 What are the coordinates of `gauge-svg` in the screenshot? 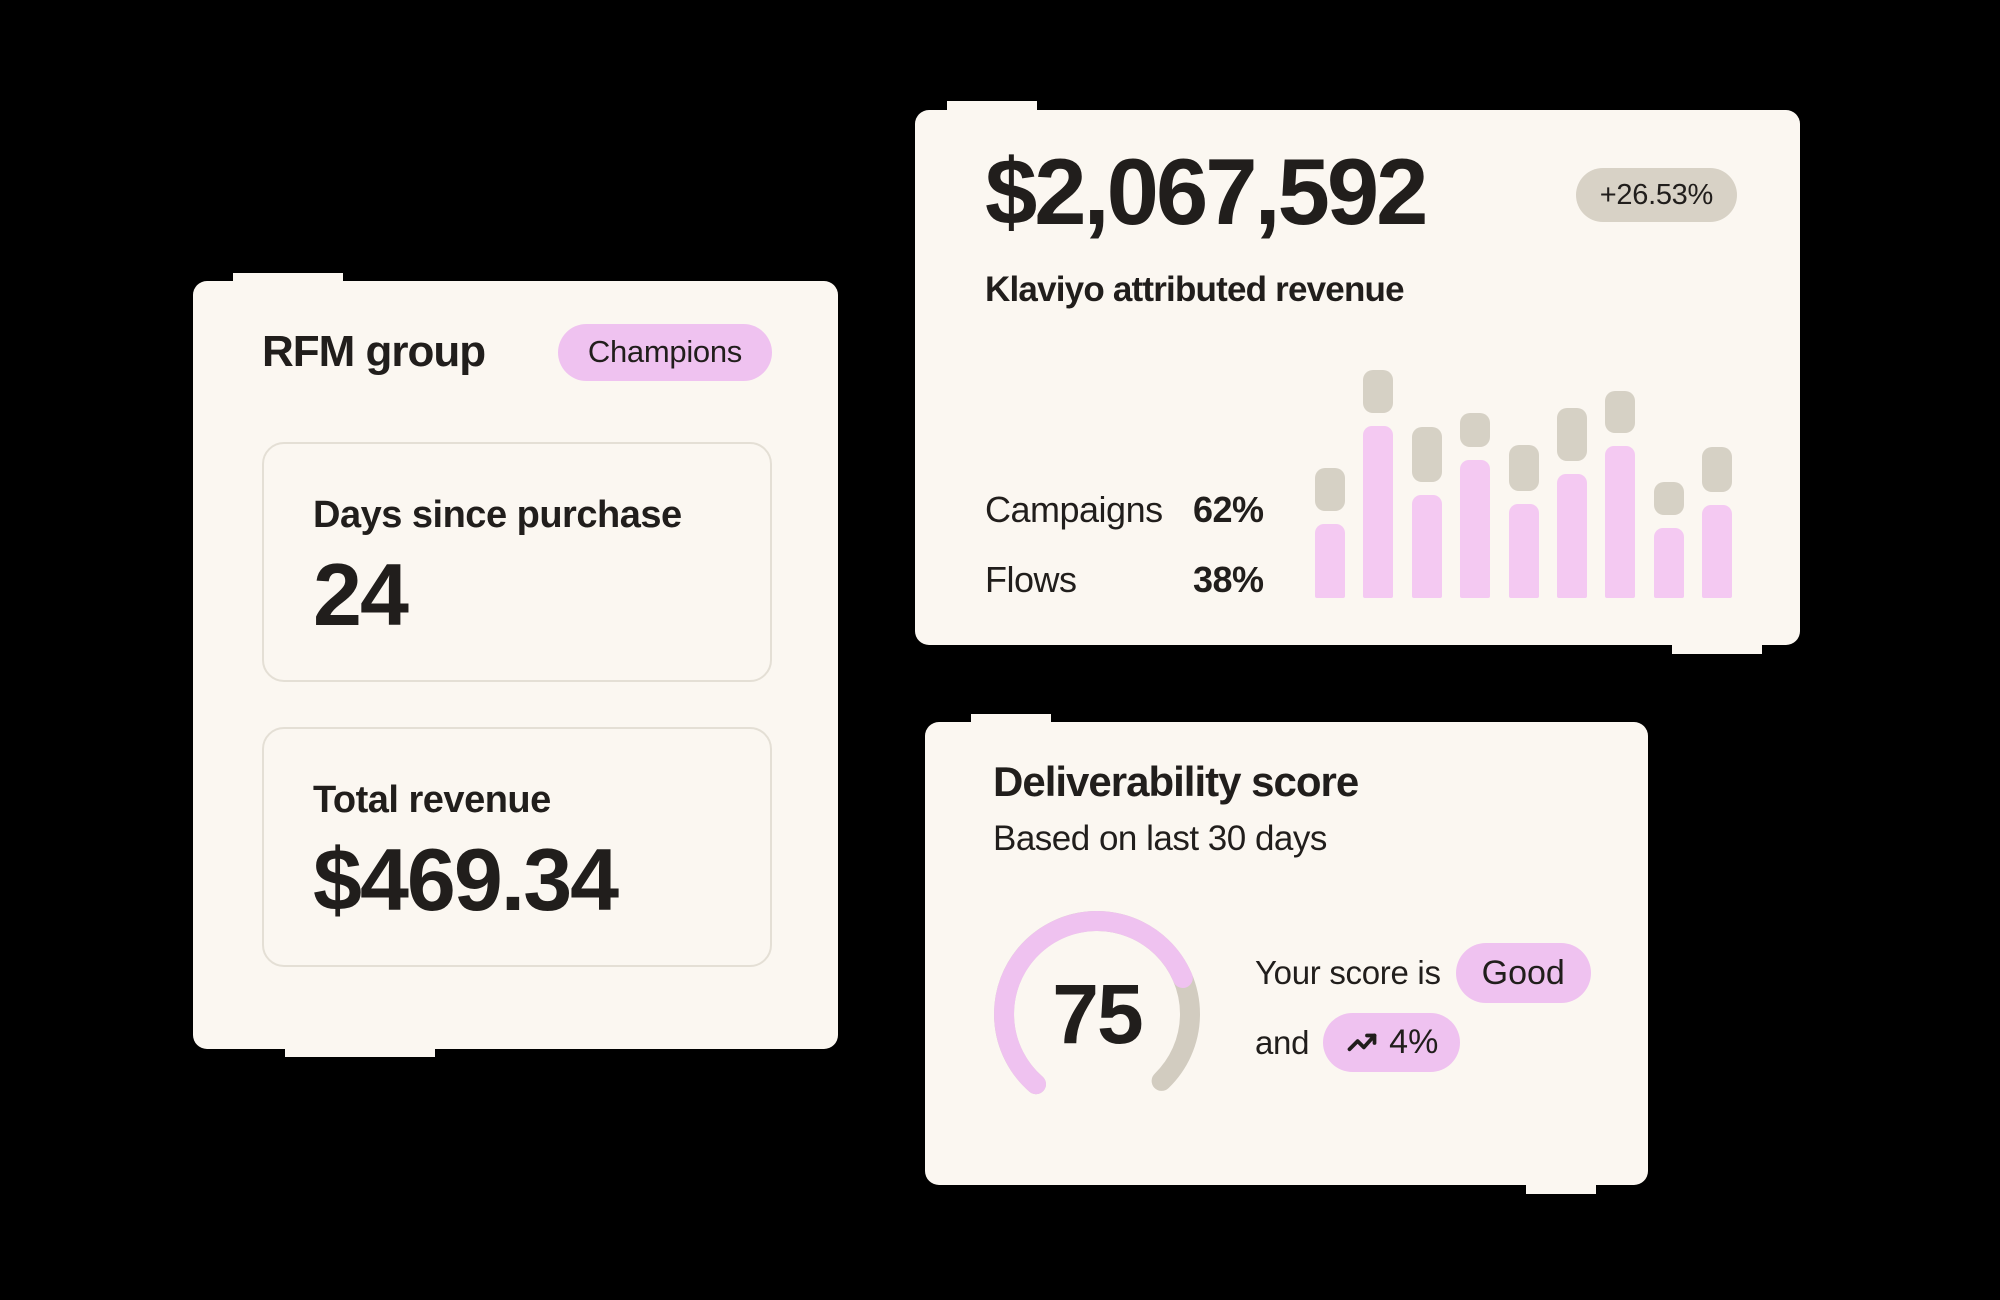 It's located at (1097, 1003).